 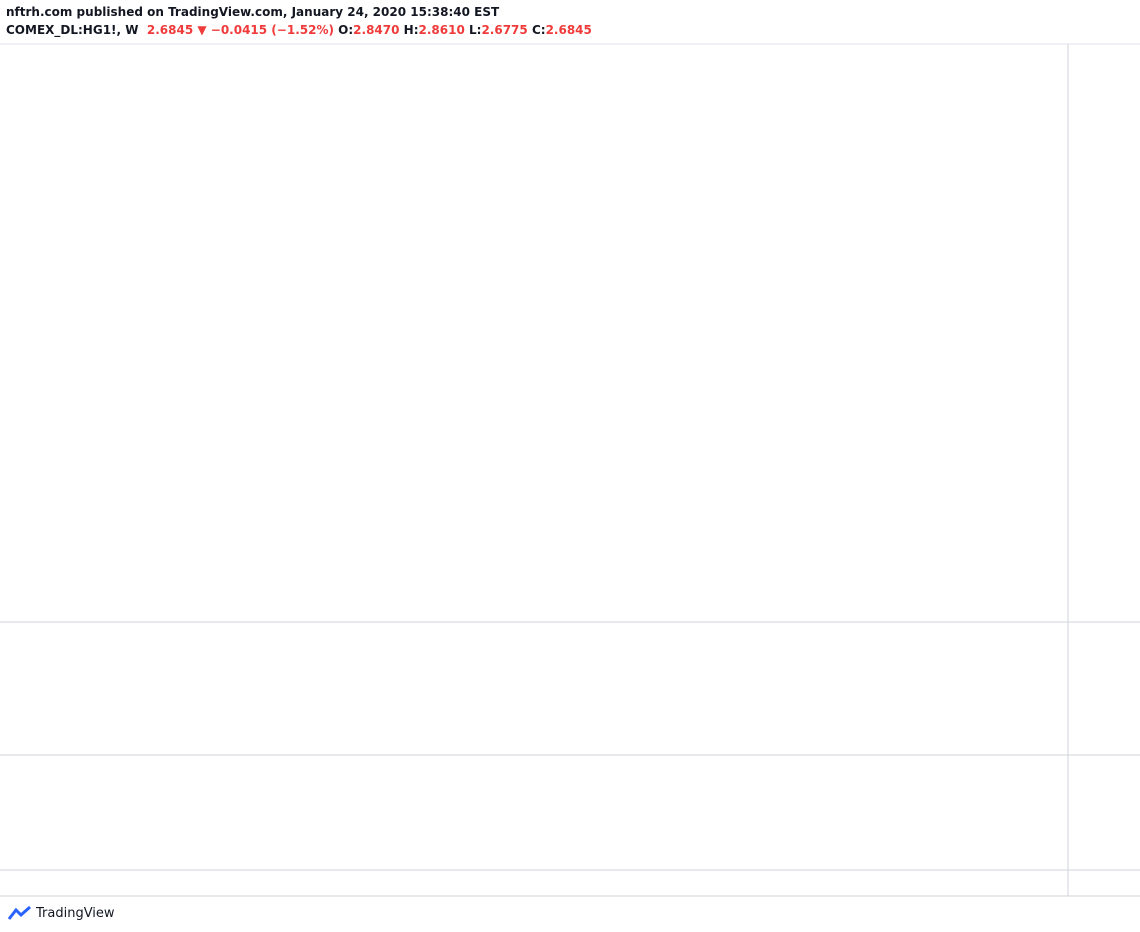 I want to click on ohlc-label: H:, so click(x=411, y=30).